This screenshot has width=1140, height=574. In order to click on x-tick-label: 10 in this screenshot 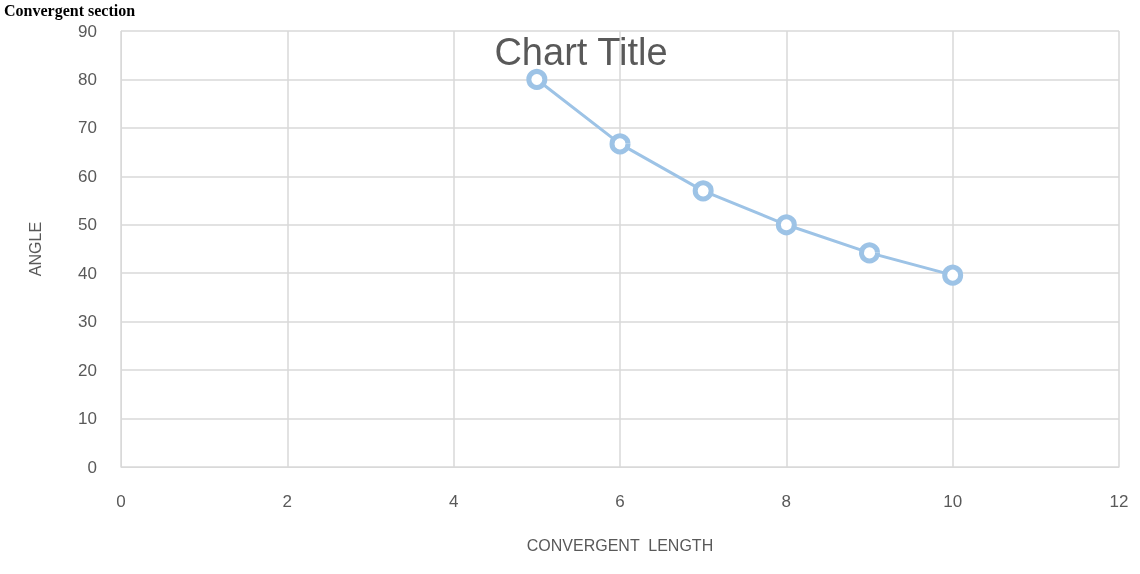, I will do `click(953, 501)`.